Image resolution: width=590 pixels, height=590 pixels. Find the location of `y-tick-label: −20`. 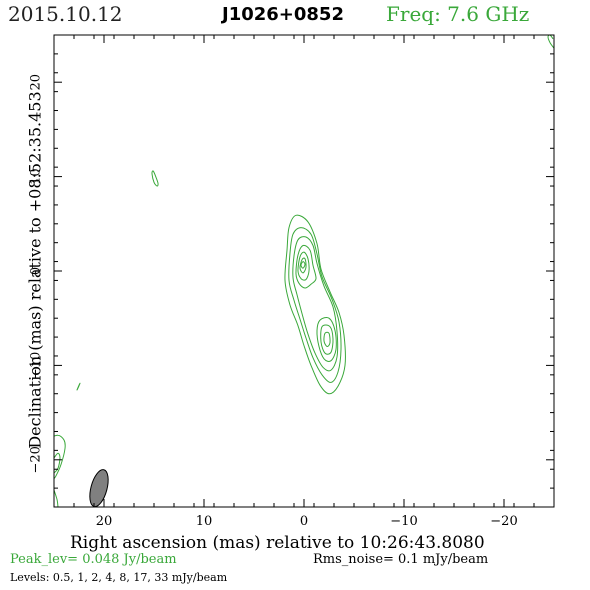

y-tick-label: −20 is located at coordinates (36, 459).